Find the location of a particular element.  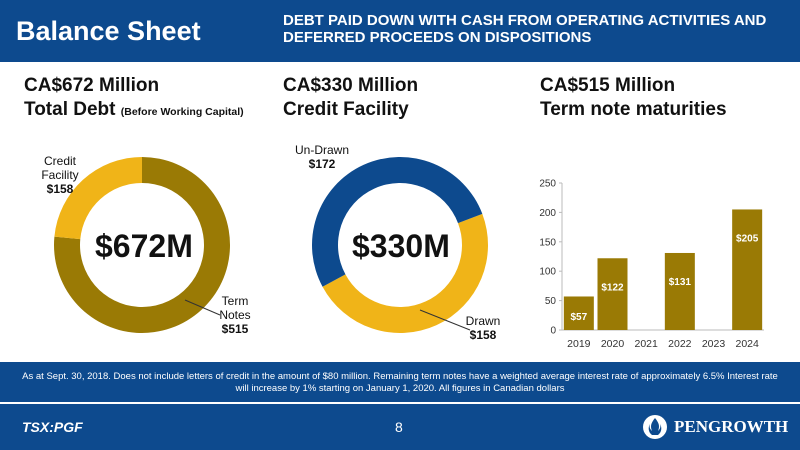

credit-facility-heading: CA$330 Million Credit Facility is located at coordinates (350, 98).